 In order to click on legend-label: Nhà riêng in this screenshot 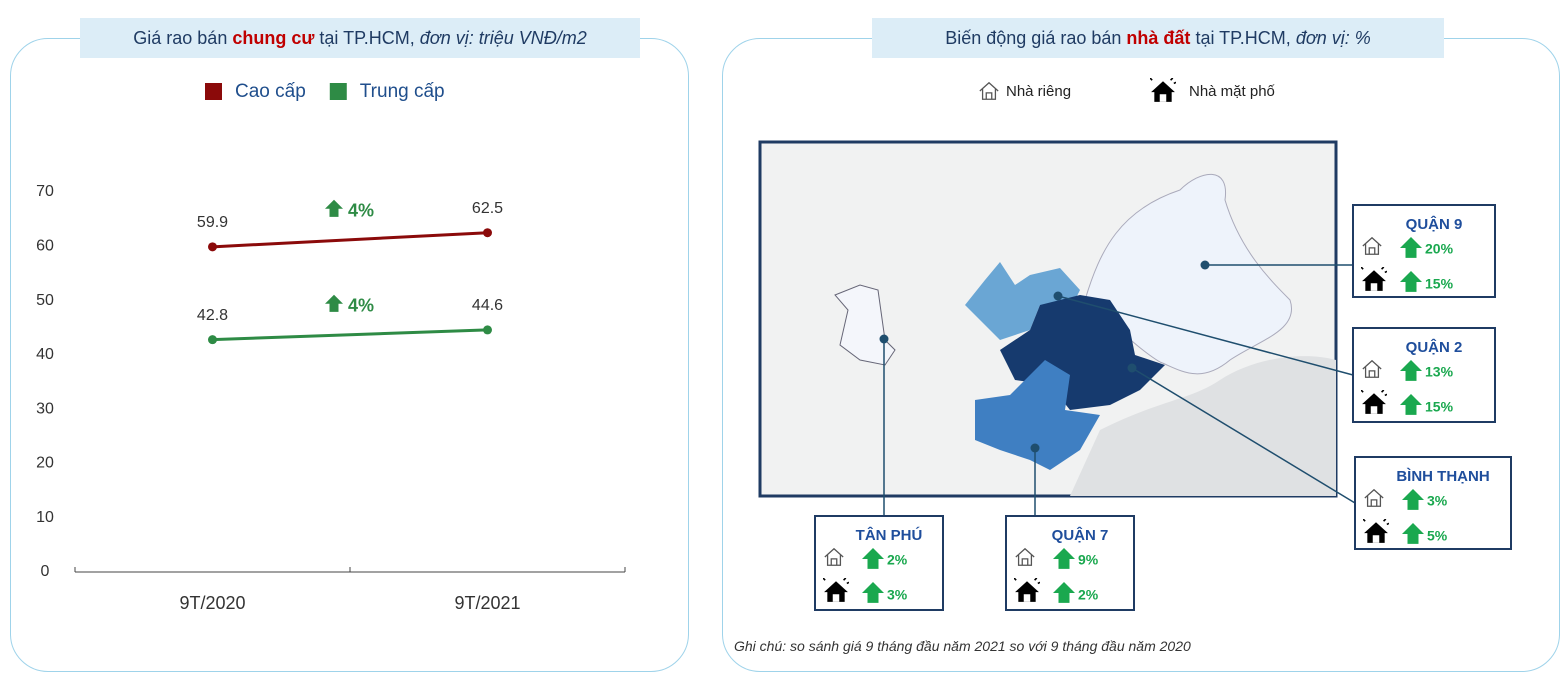, I will do `click(1038, 91)`.